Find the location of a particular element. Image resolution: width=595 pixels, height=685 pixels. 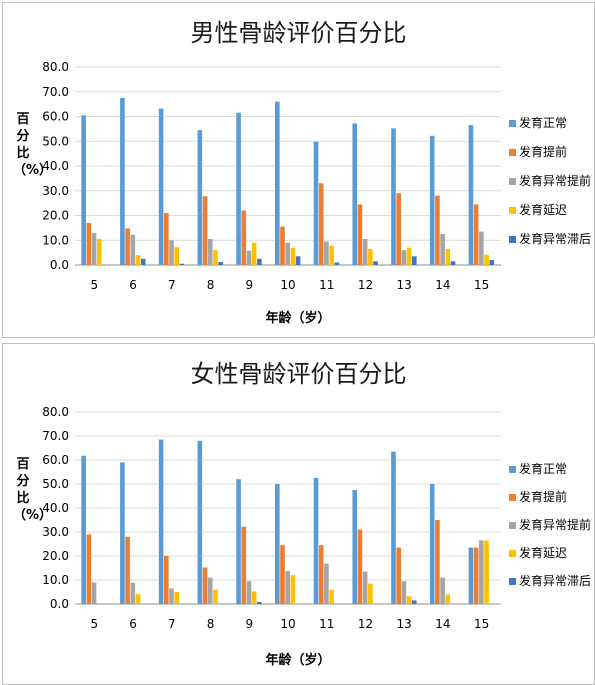

y-tick-label: 30.0 is located at coordinates (55, 532).